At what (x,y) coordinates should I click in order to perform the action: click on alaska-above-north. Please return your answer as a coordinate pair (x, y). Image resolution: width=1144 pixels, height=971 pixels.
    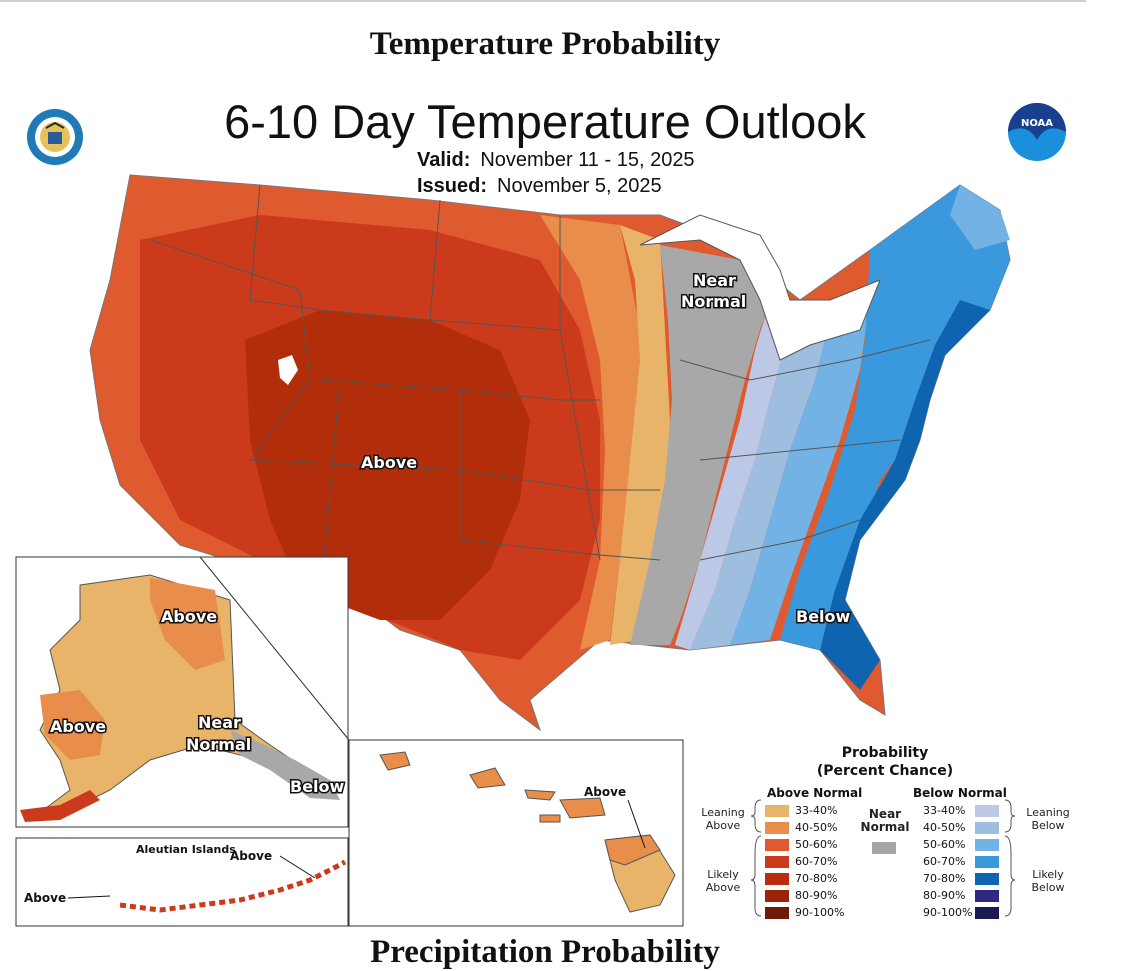
    Looking at the image, I should click on (187, 624).